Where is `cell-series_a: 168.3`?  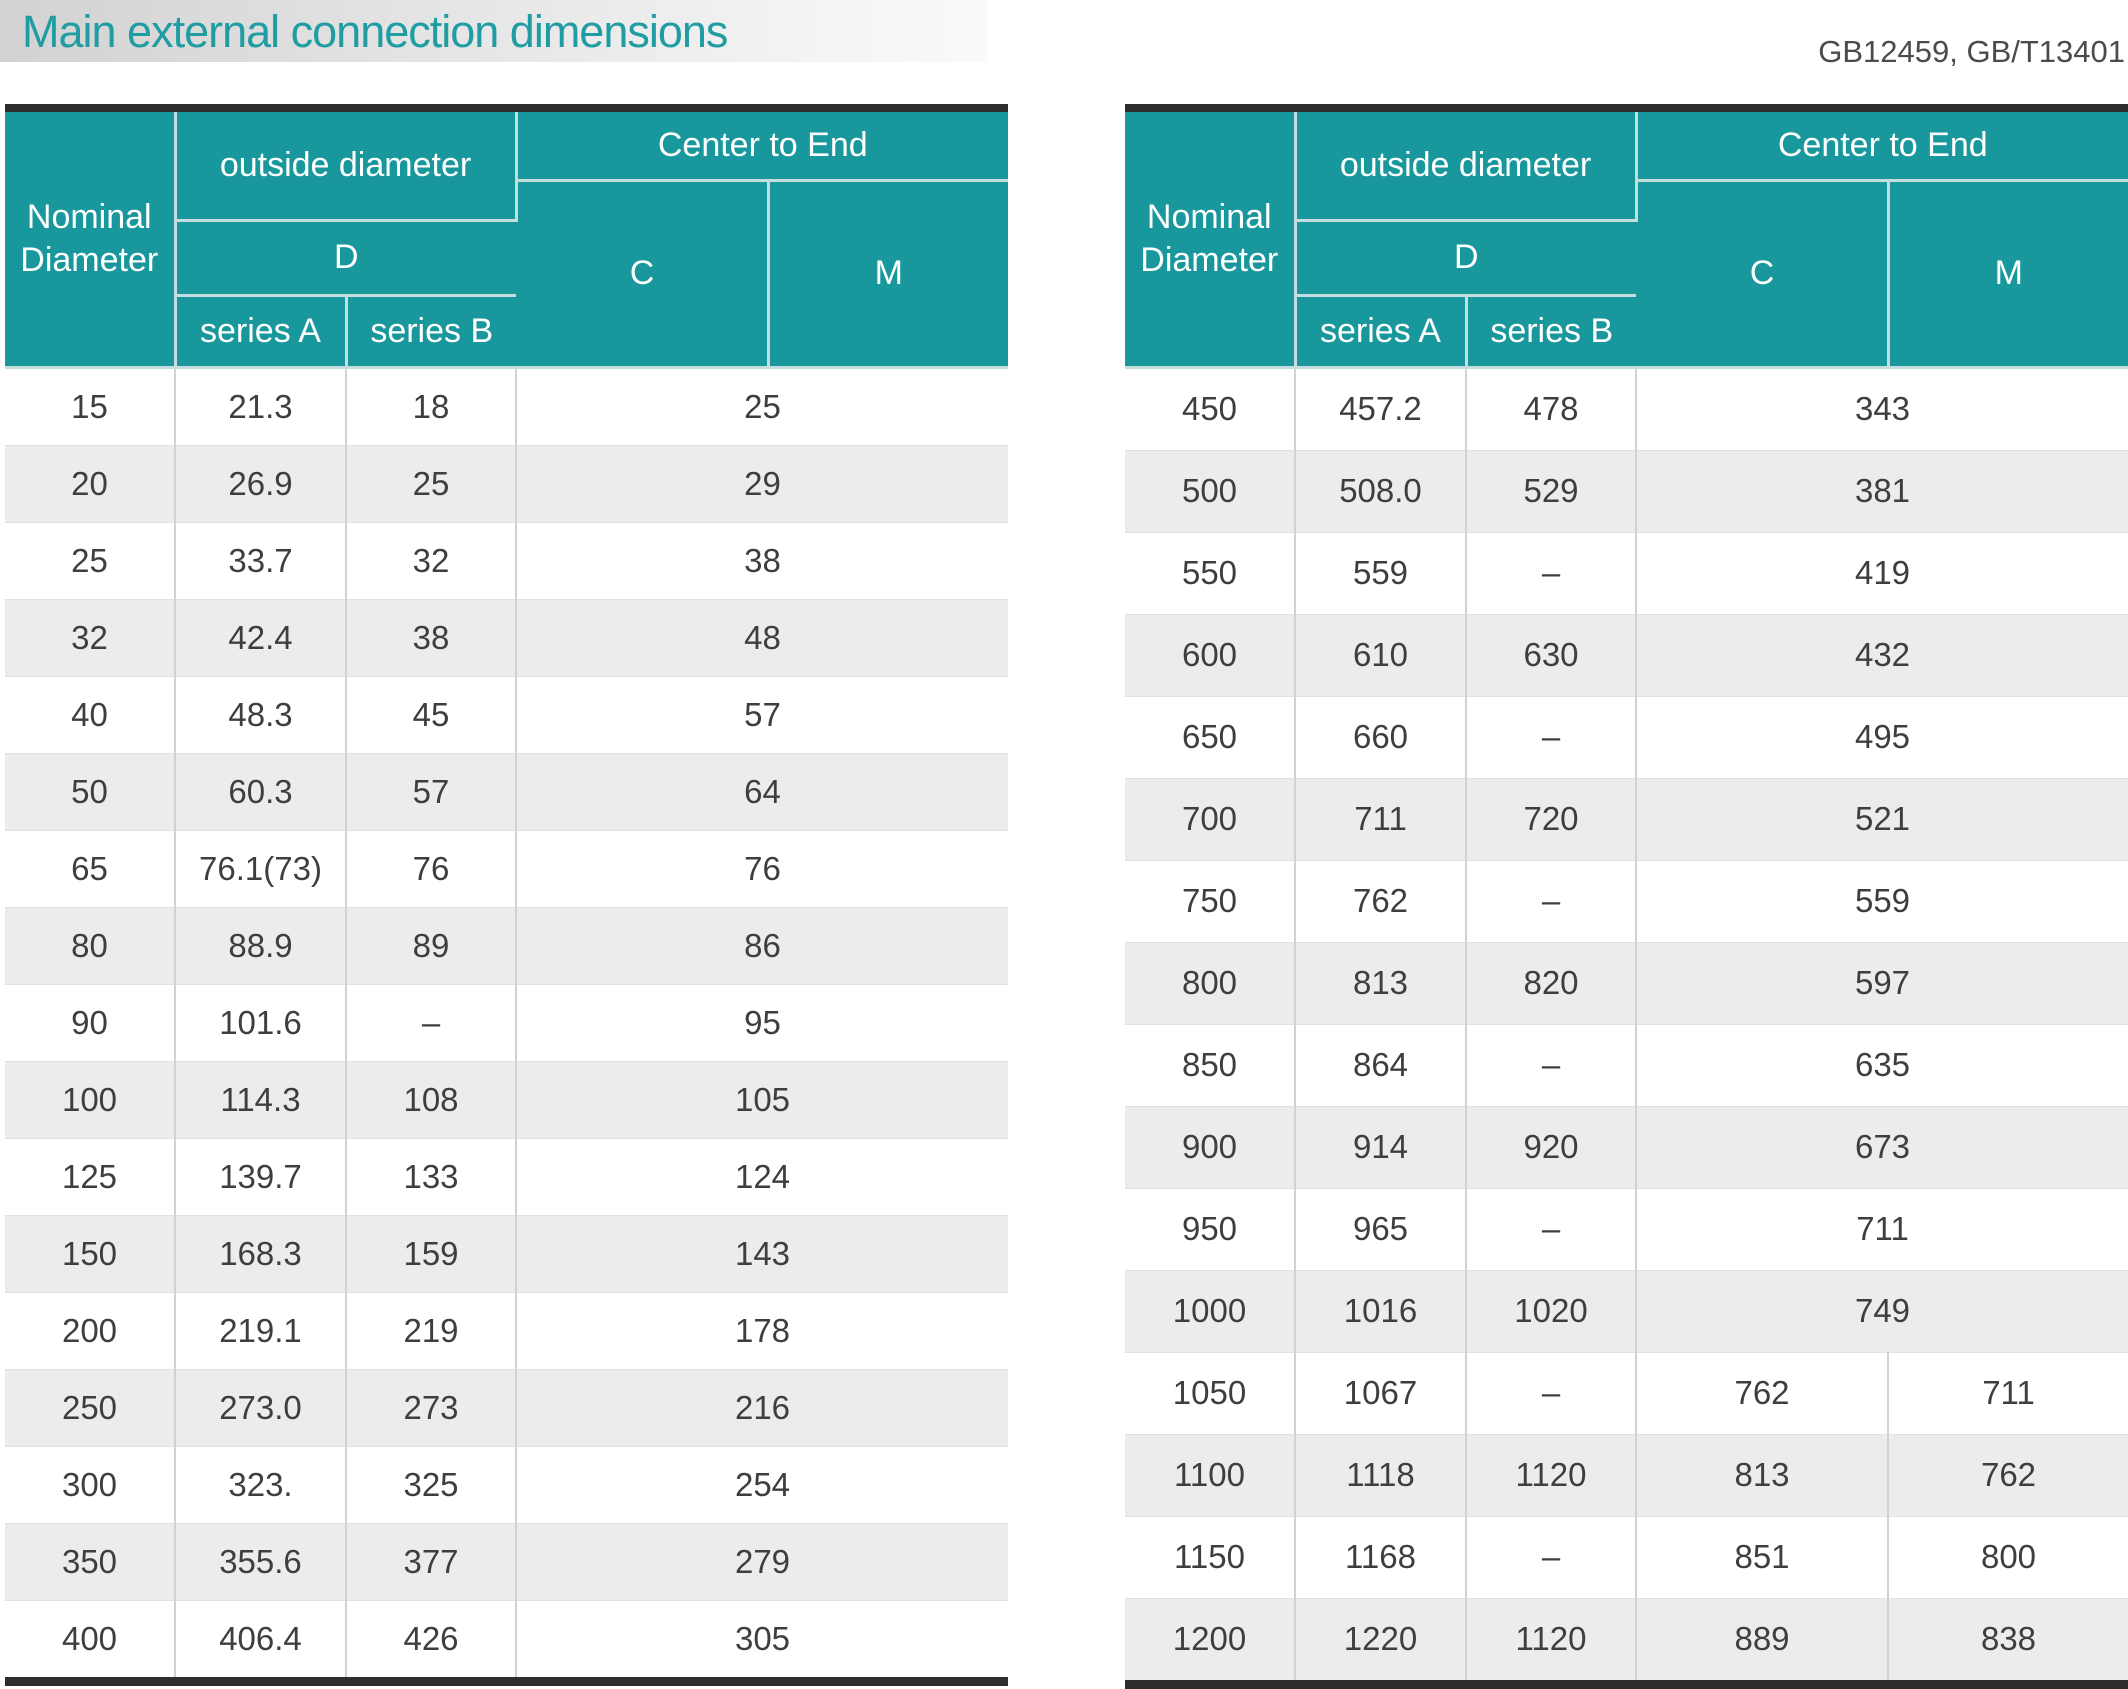 cell-series_a: 168.3 is located at coordinates (260, 1253).